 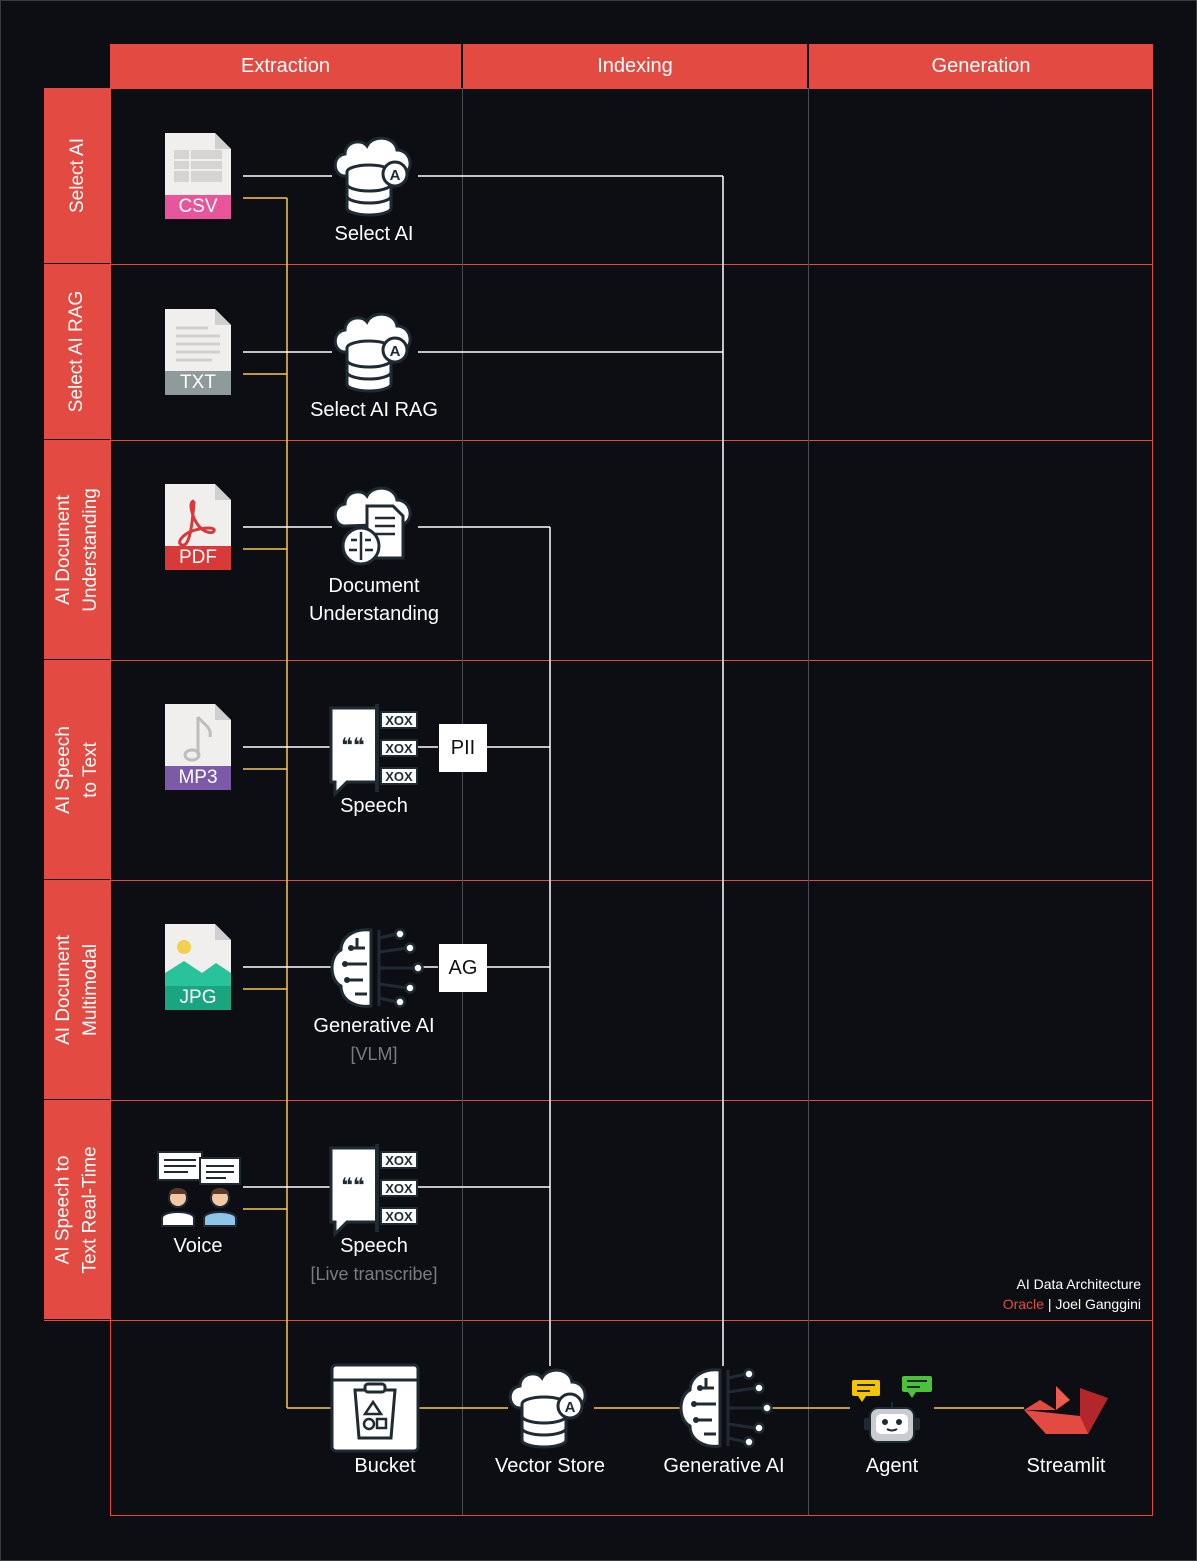 I want to click on agent-robot-icon, so click(x=892, y=1409).